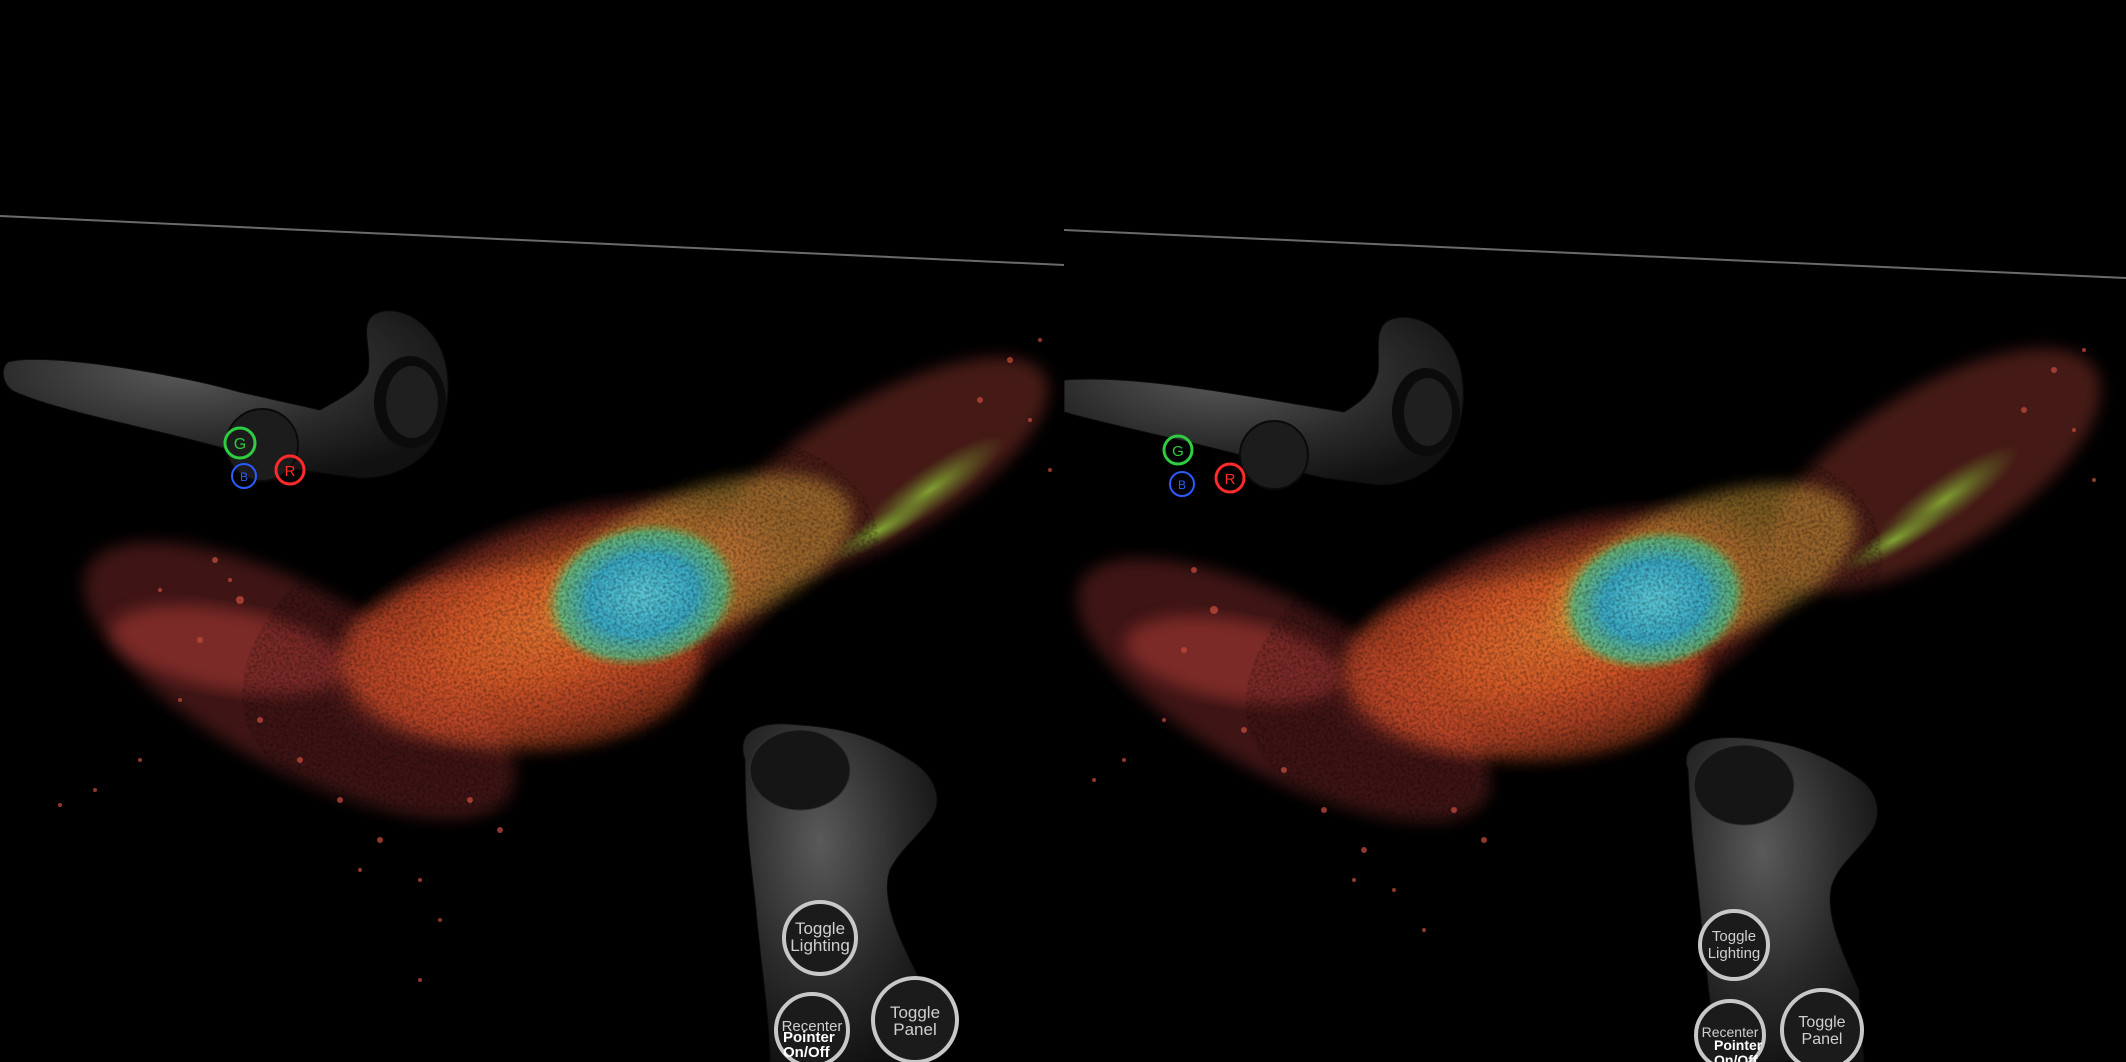 This screenshot has height=1062, width=2126. What do you see at coordinates (1274, 455) in the screenshot?
I see `trackpad` at bounding box center [1274, 455].